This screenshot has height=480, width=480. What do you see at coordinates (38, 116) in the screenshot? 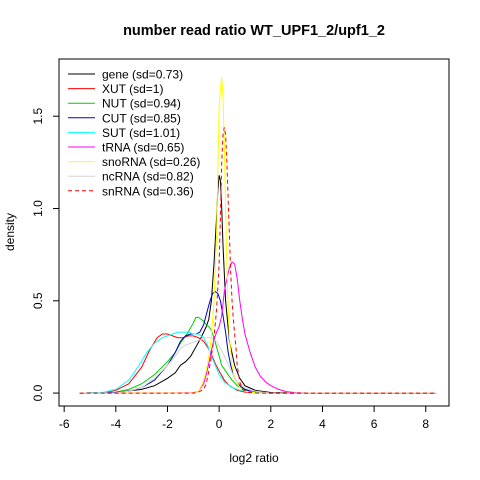
I see `y-tick-label: 1.5` at bounding box center [38, 116].